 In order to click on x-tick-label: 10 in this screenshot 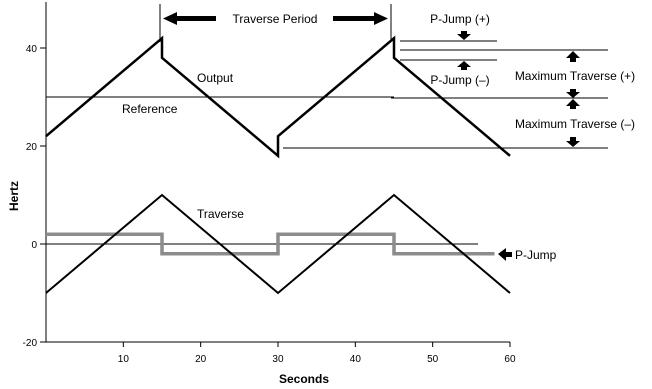, I will do `click(124, 359)`.